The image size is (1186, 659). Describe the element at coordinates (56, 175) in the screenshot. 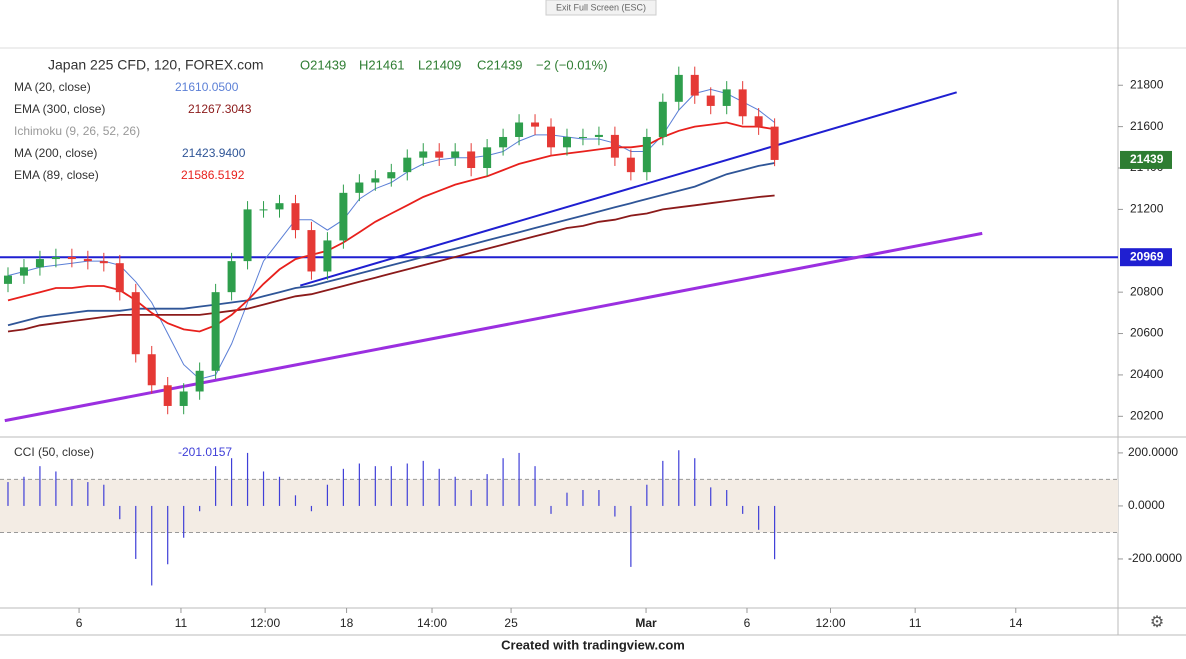

I see `indicator-name: EMA (89, close)` at that location.